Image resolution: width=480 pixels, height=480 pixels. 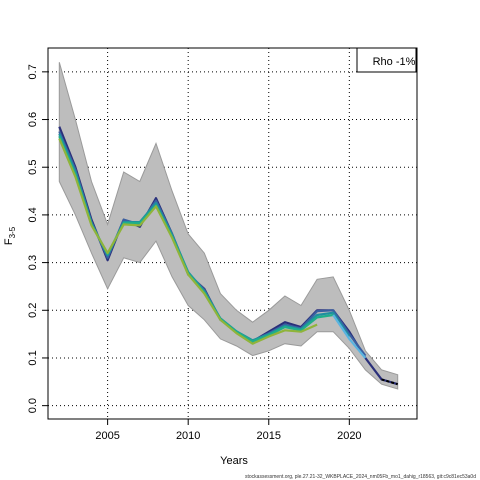 I want to click on legend: Rho -1%, so click(x=386, y=60).